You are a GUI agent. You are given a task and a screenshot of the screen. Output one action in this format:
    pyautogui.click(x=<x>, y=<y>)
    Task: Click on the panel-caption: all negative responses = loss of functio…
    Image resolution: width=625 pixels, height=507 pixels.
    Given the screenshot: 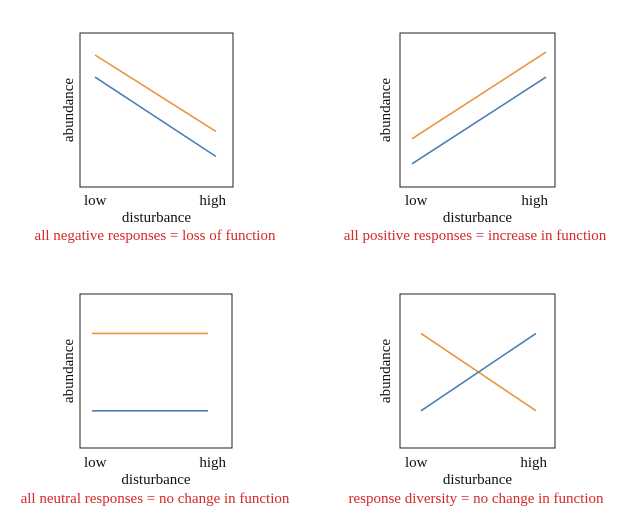 What is the action you would take?
    pyautogui.click(x=155, y=236)
    